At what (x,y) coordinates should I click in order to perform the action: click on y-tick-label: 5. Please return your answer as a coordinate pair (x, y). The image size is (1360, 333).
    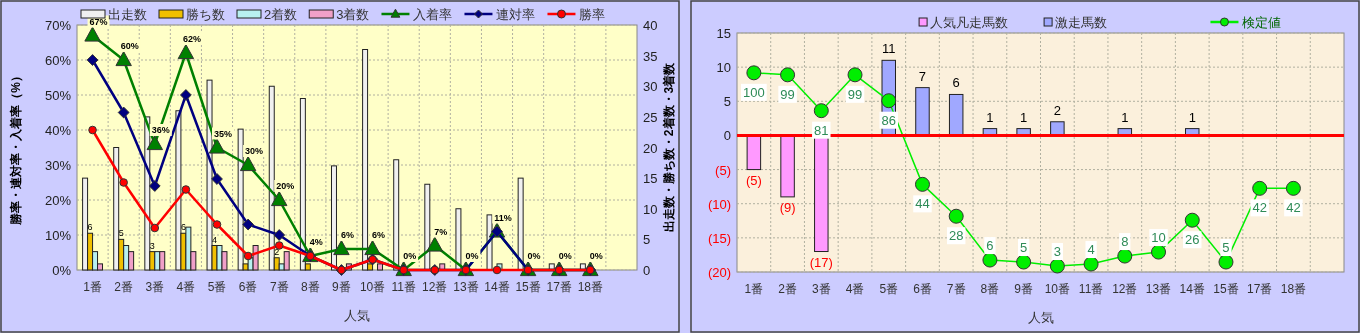
    Looking at the image, I should click on (727, 102).